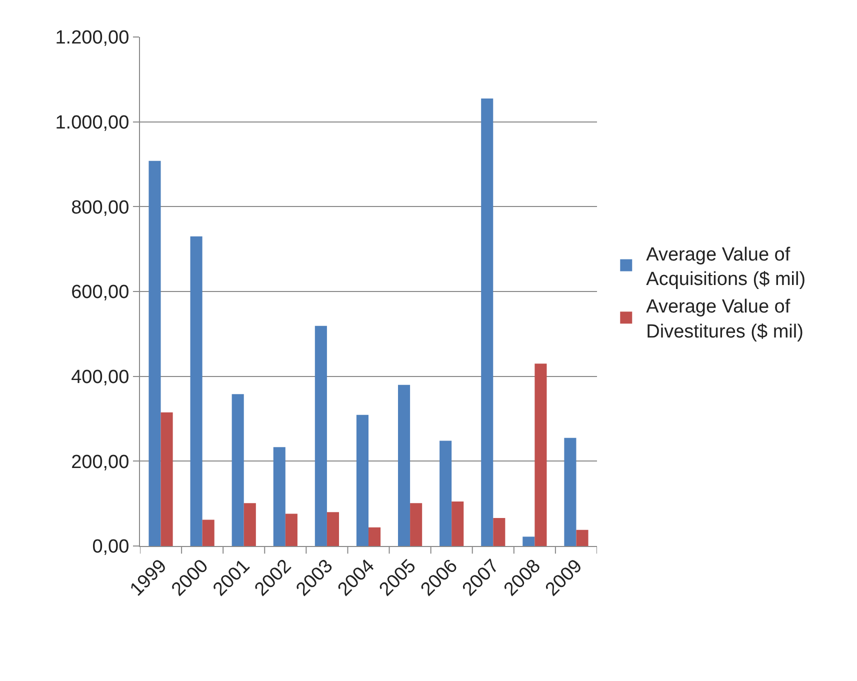 The height and width of the screenshot is (681, 857). I want to click on y-tick-label: 400,00, so click(100, 377).